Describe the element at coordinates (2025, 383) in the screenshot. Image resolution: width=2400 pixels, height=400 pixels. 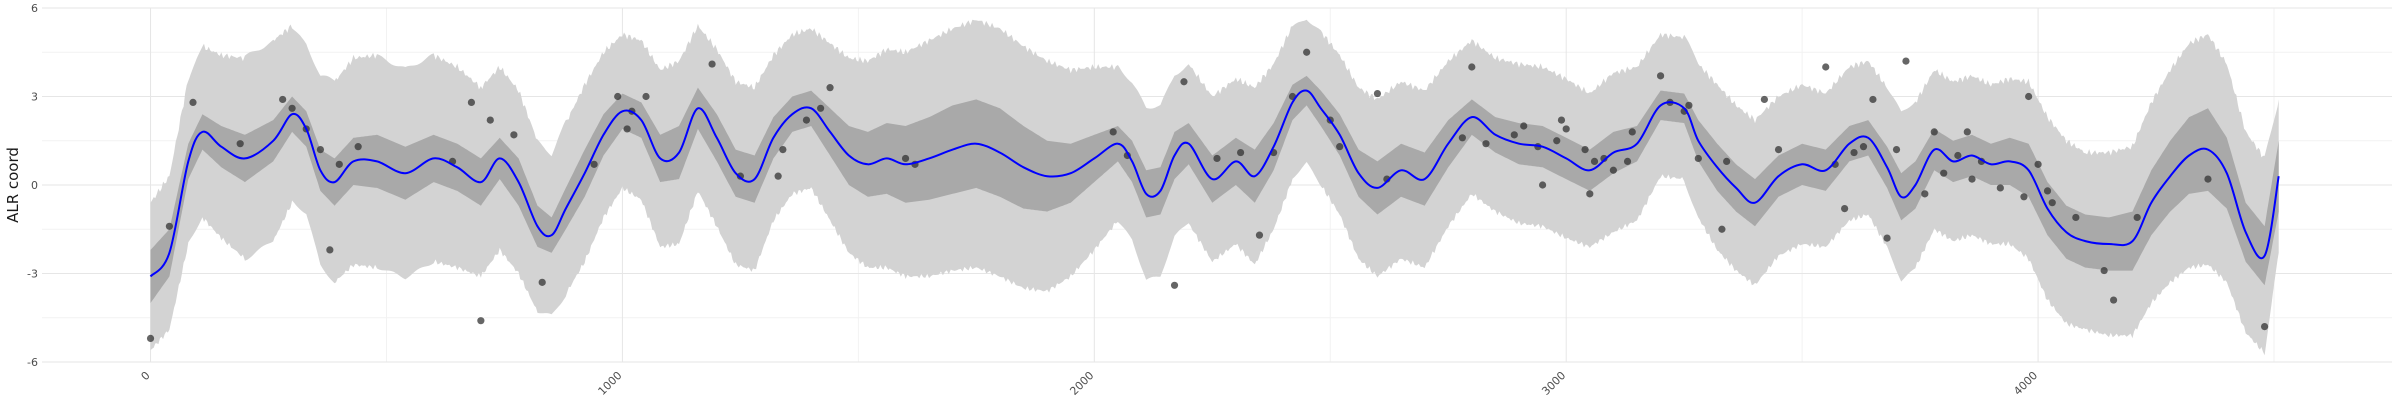
I see `x-tick-label: 4000` at that location.